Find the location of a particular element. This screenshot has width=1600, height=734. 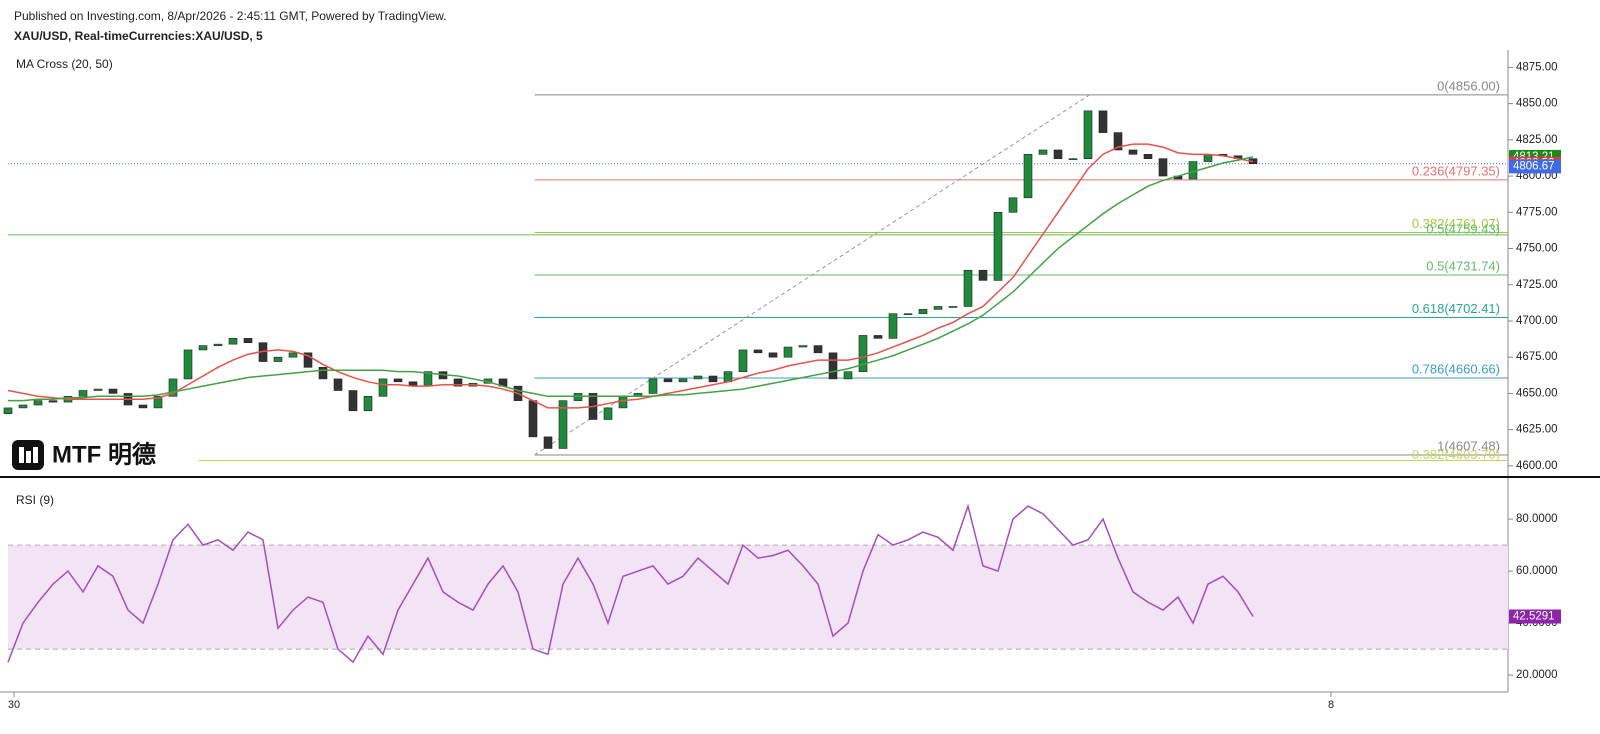

fib-label: 1(4607.48) is located at coordinates (1468, 445).